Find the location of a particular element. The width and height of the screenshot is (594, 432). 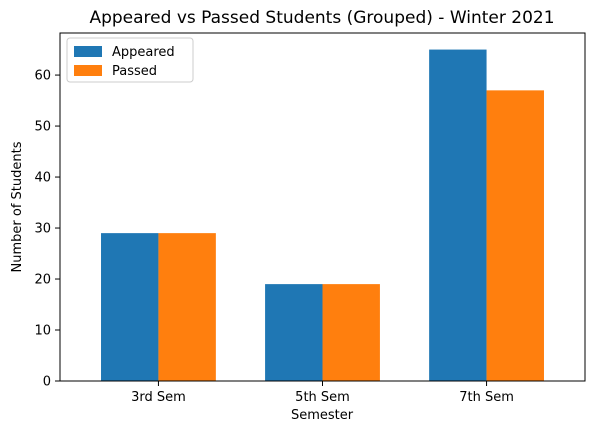

legend: Appeared Passed is located at coordinates (130, 60).